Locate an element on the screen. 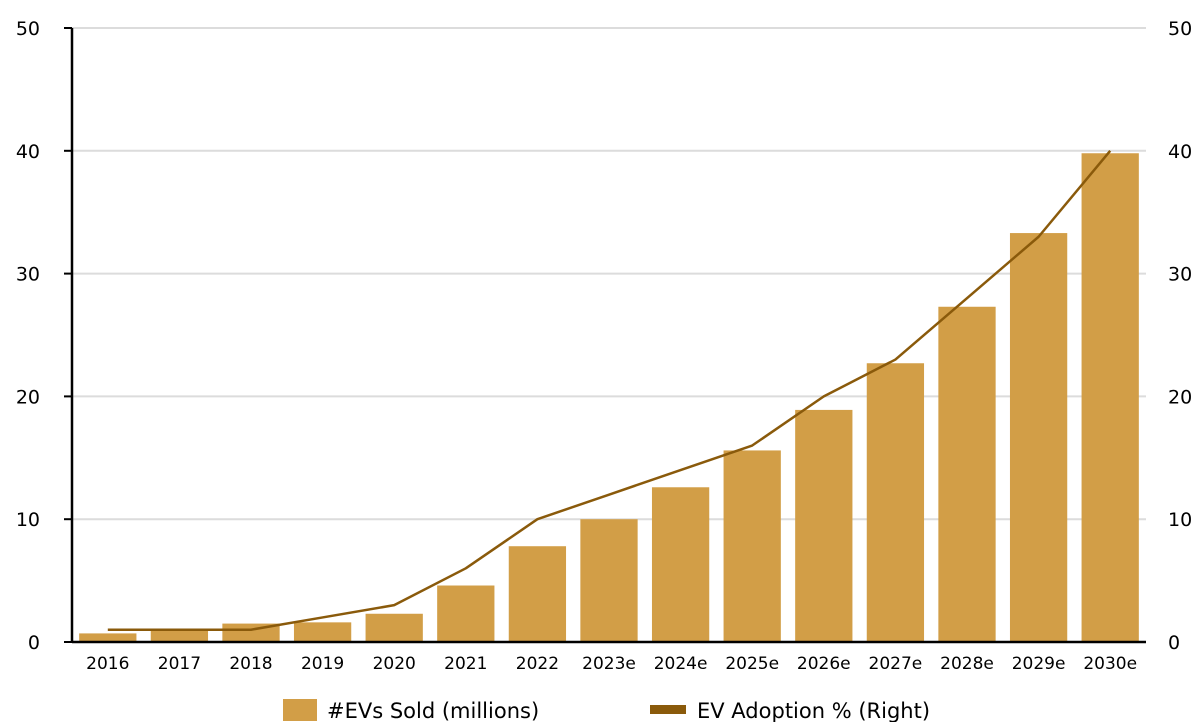  legend-swatch-bars is located at coordinates (300, 710).